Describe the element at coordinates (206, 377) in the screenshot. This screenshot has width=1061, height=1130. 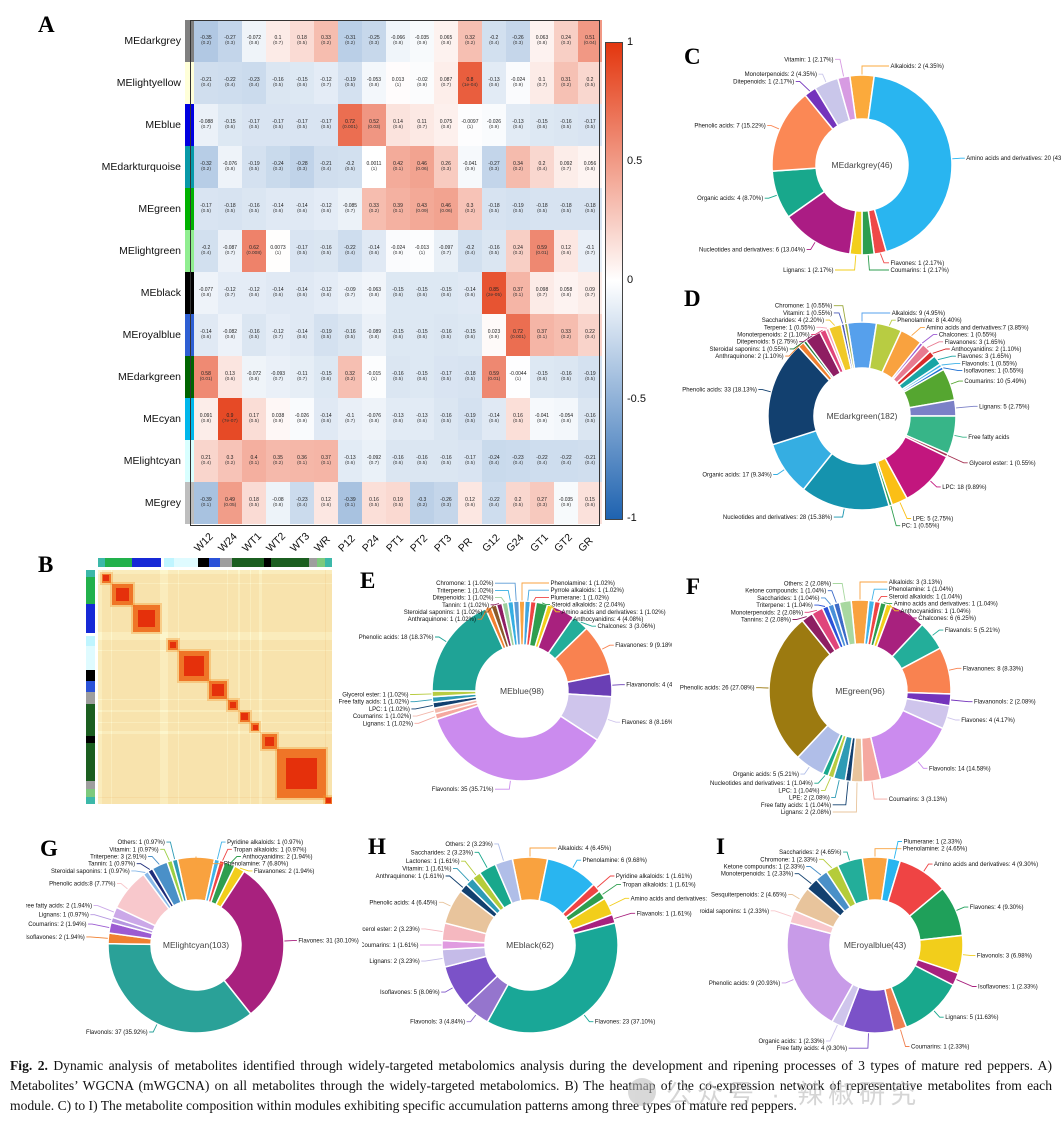
I see `heatmap-cell: 0.58 (0.01)` at that location.